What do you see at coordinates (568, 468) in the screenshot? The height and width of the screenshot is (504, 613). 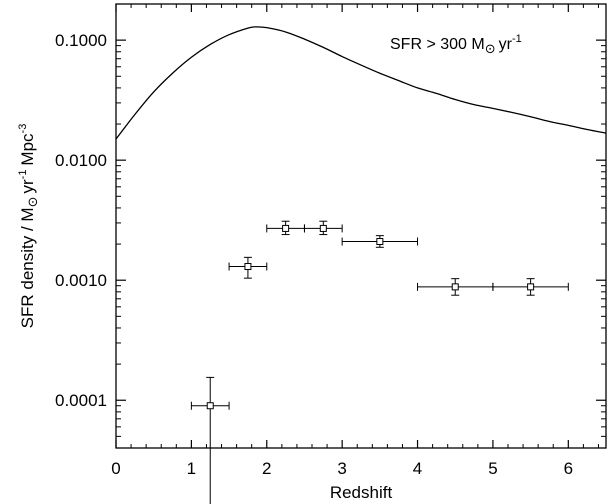 I see `x-tick-label: 6` at bounding box center [568, 468].